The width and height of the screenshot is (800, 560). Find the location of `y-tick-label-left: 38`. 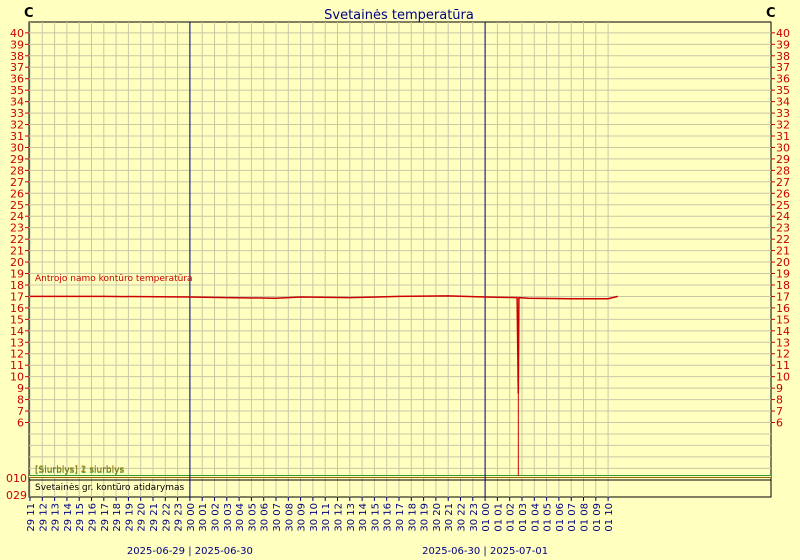

y-tick-label-left: 38 is located at coordinates (17, 56).